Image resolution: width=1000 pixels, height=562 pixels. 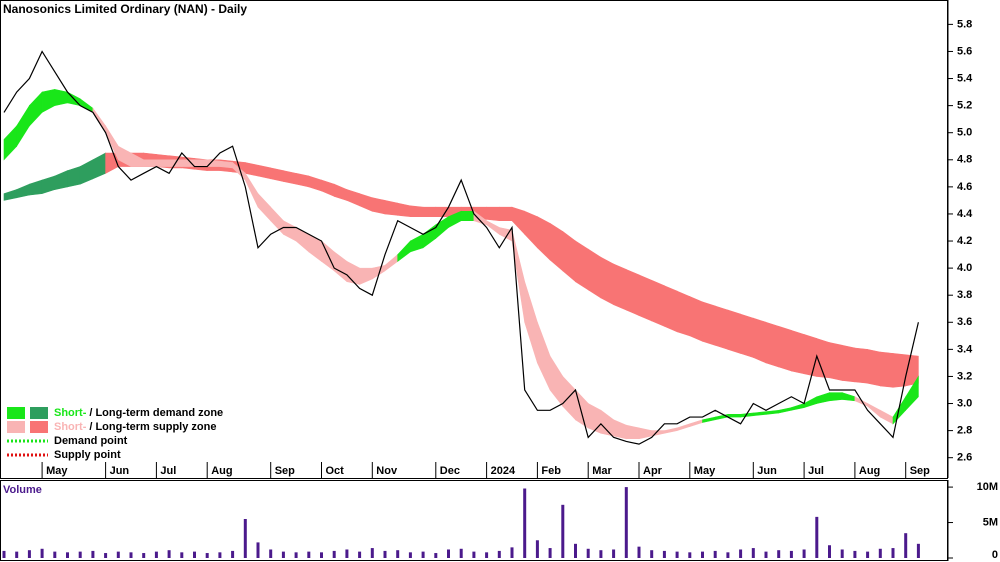 I want to click on y-tick-label: 4.2, so click(x=964, y=241).